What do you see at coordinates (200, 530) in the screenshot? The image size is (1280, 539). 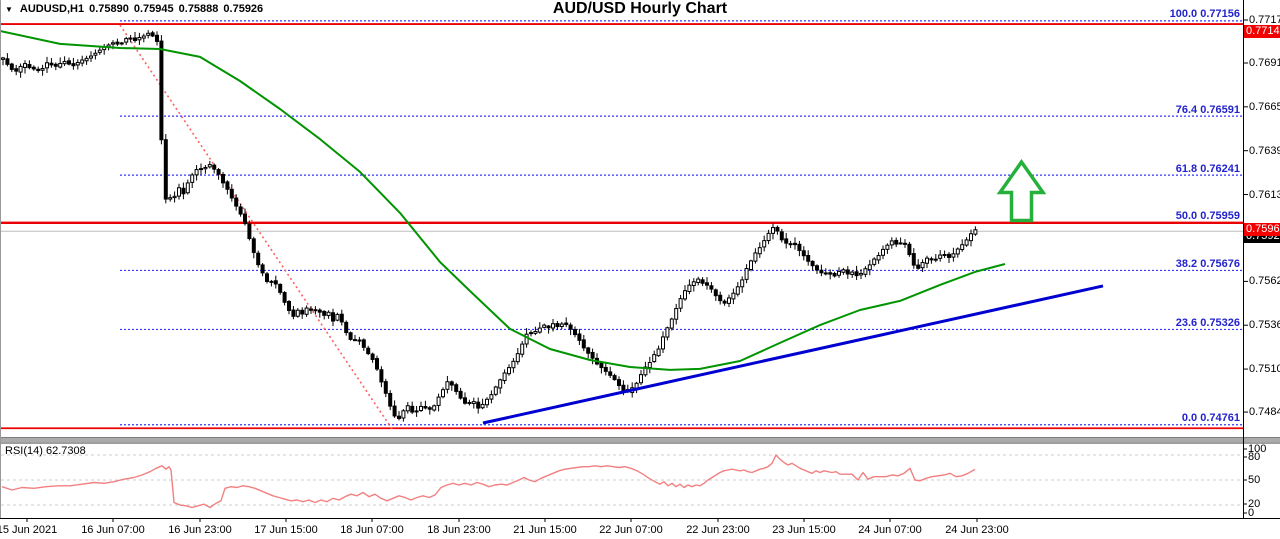 I see `time-axis-label: 16 Jun 23:00` at bounding box center [200, 530].